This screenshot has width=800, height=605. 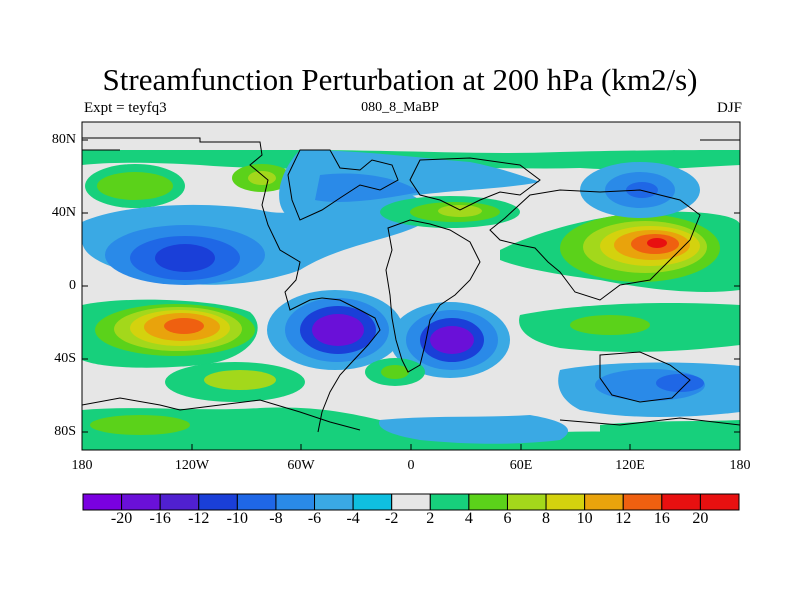 What do you see at coordinates (630, 465) in the screenshot?
I see `lon-label-120e: 120E` at bounding box center [630, 465].